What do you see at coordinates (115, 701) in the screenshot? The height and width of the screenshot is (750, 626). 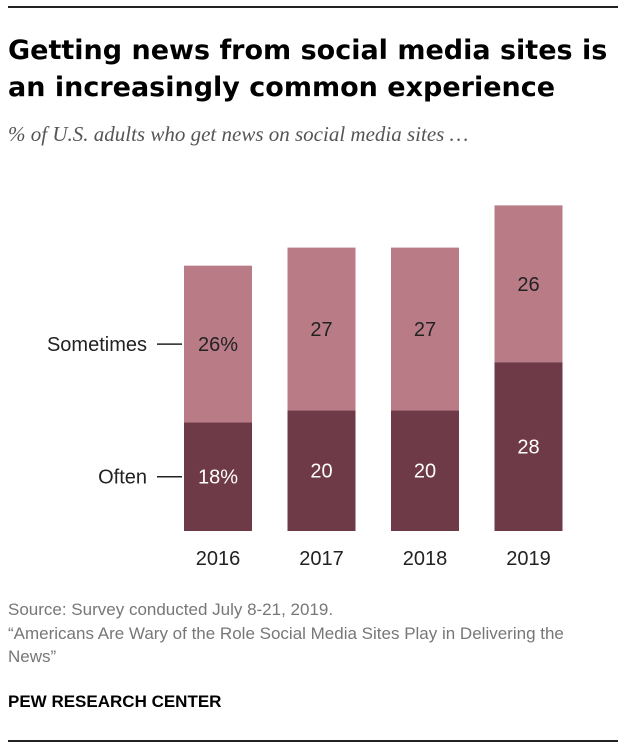 I see `pew-research-center-logo: PEW RESEARCH CENTER` at bounding box center [115, 701].